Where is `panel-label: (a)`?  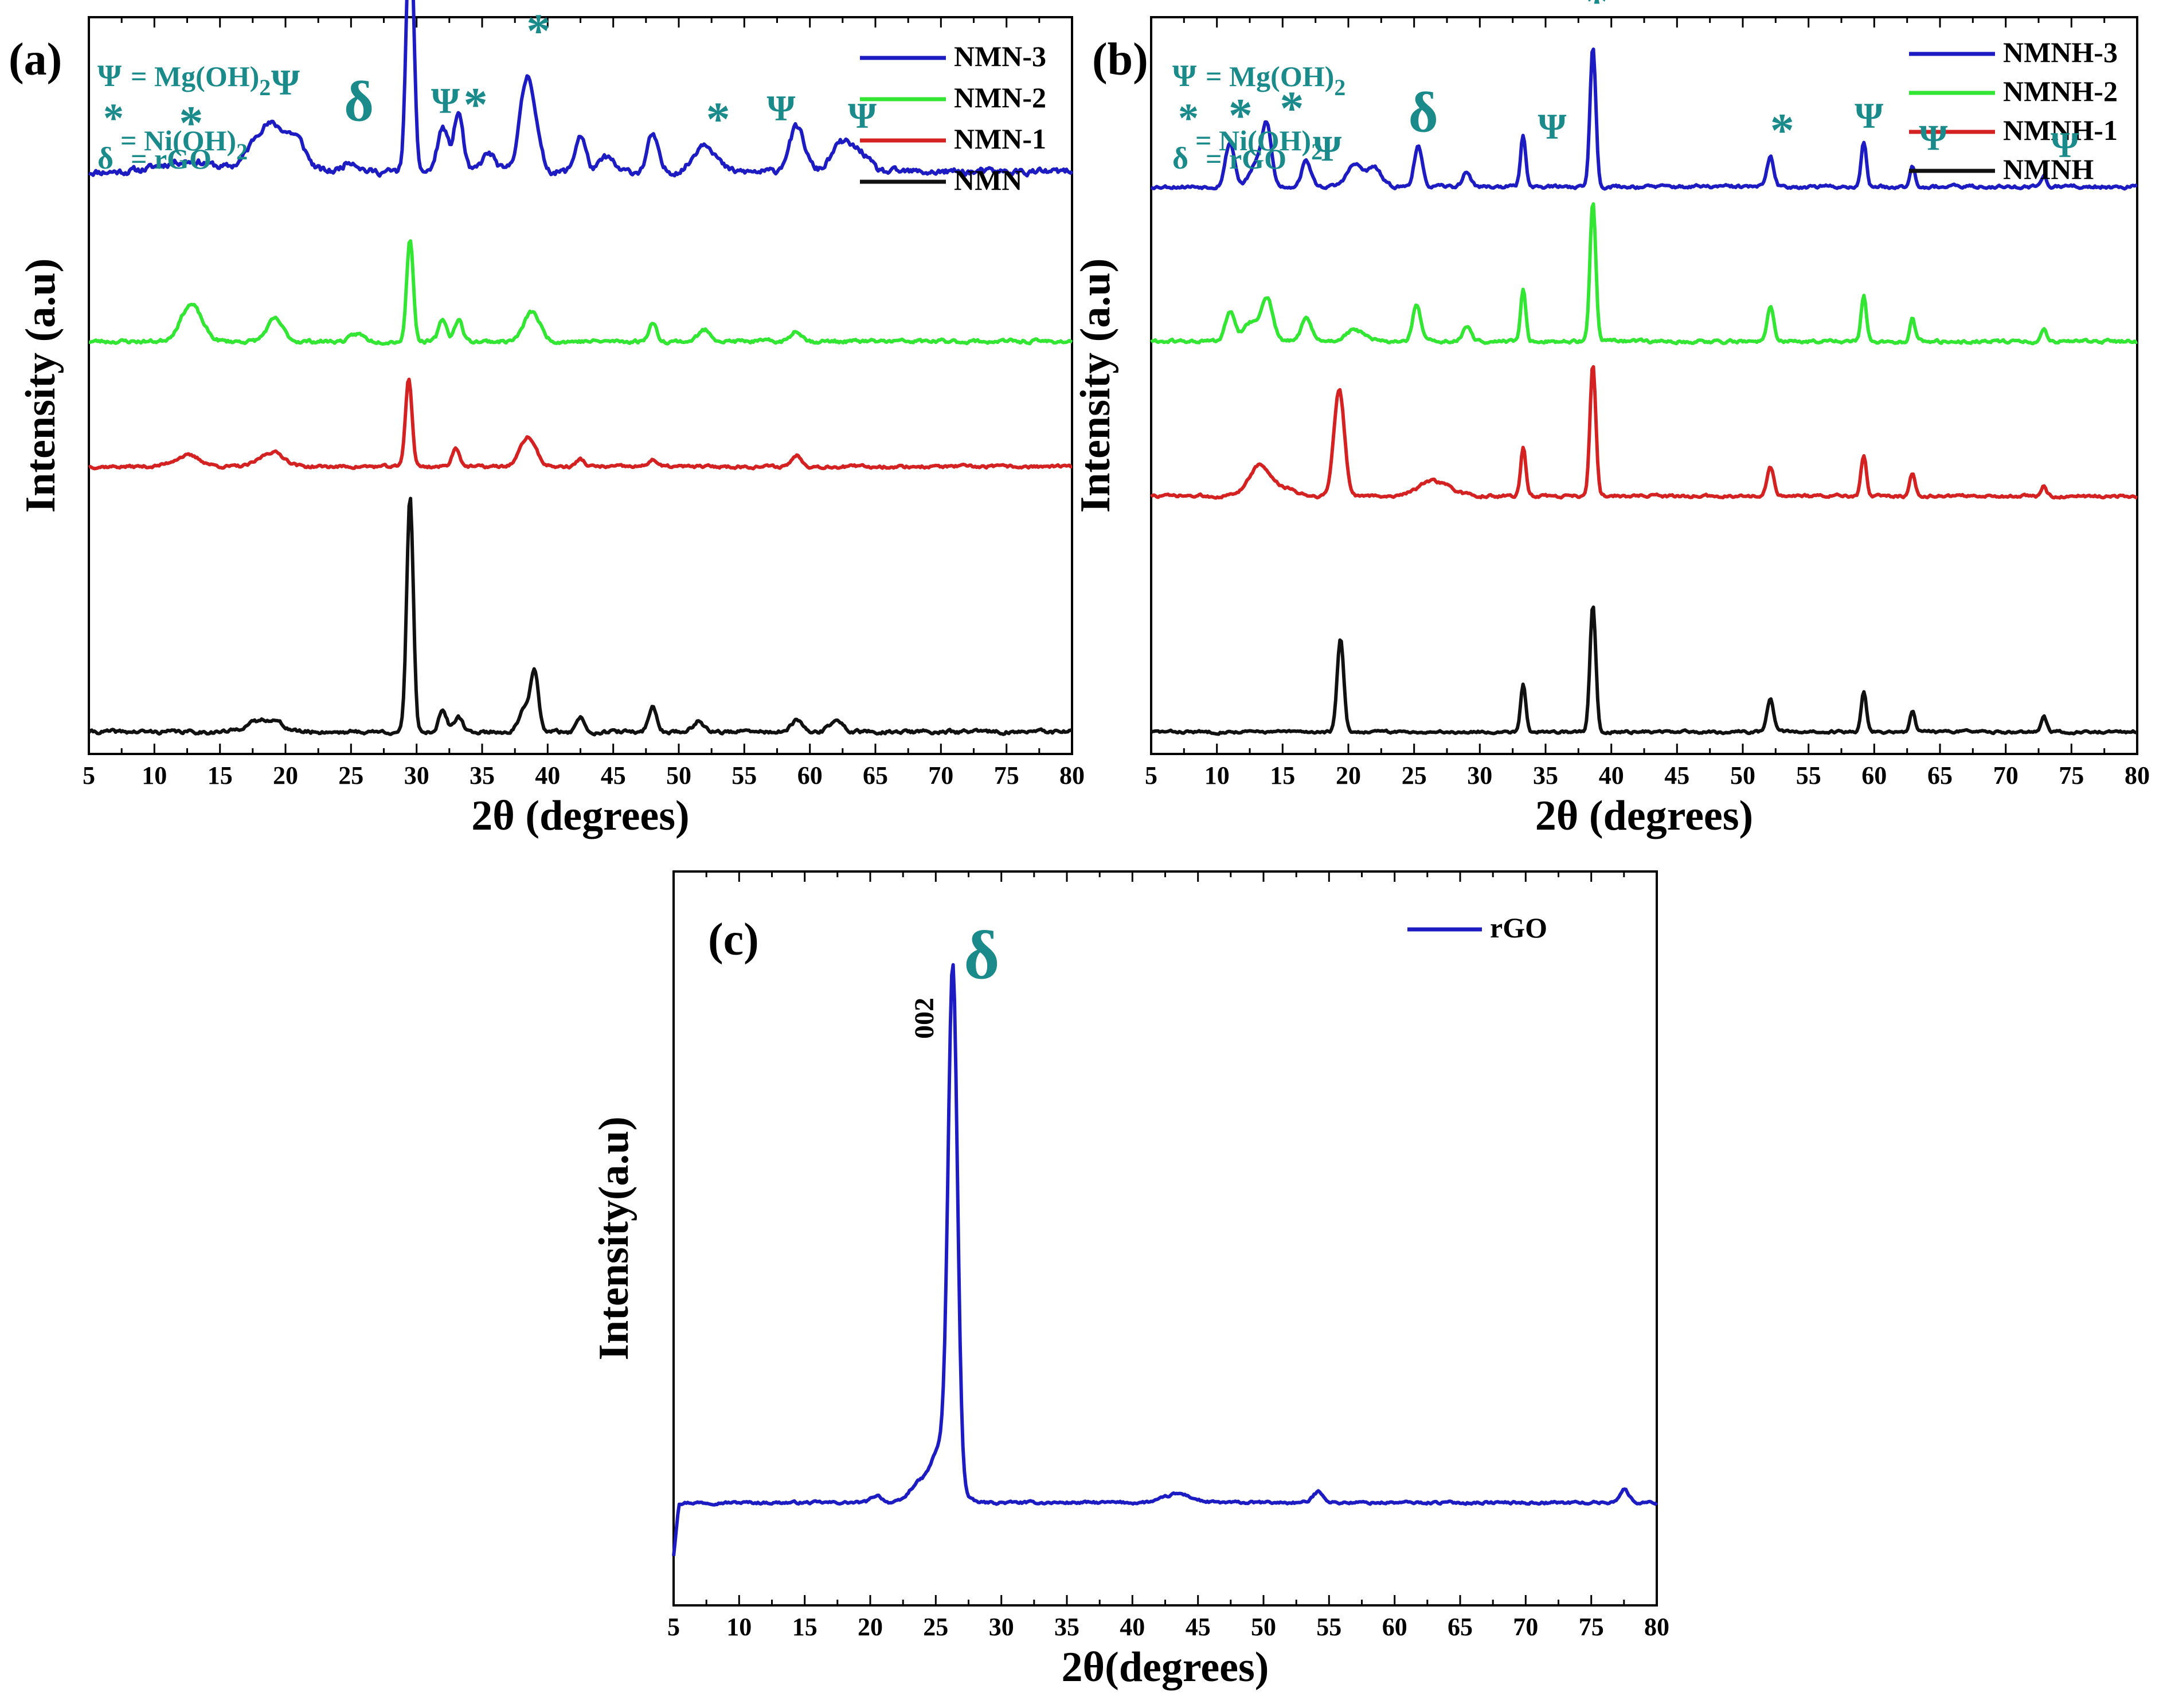 panel-label: (a) is located at coordinates (35, 60).